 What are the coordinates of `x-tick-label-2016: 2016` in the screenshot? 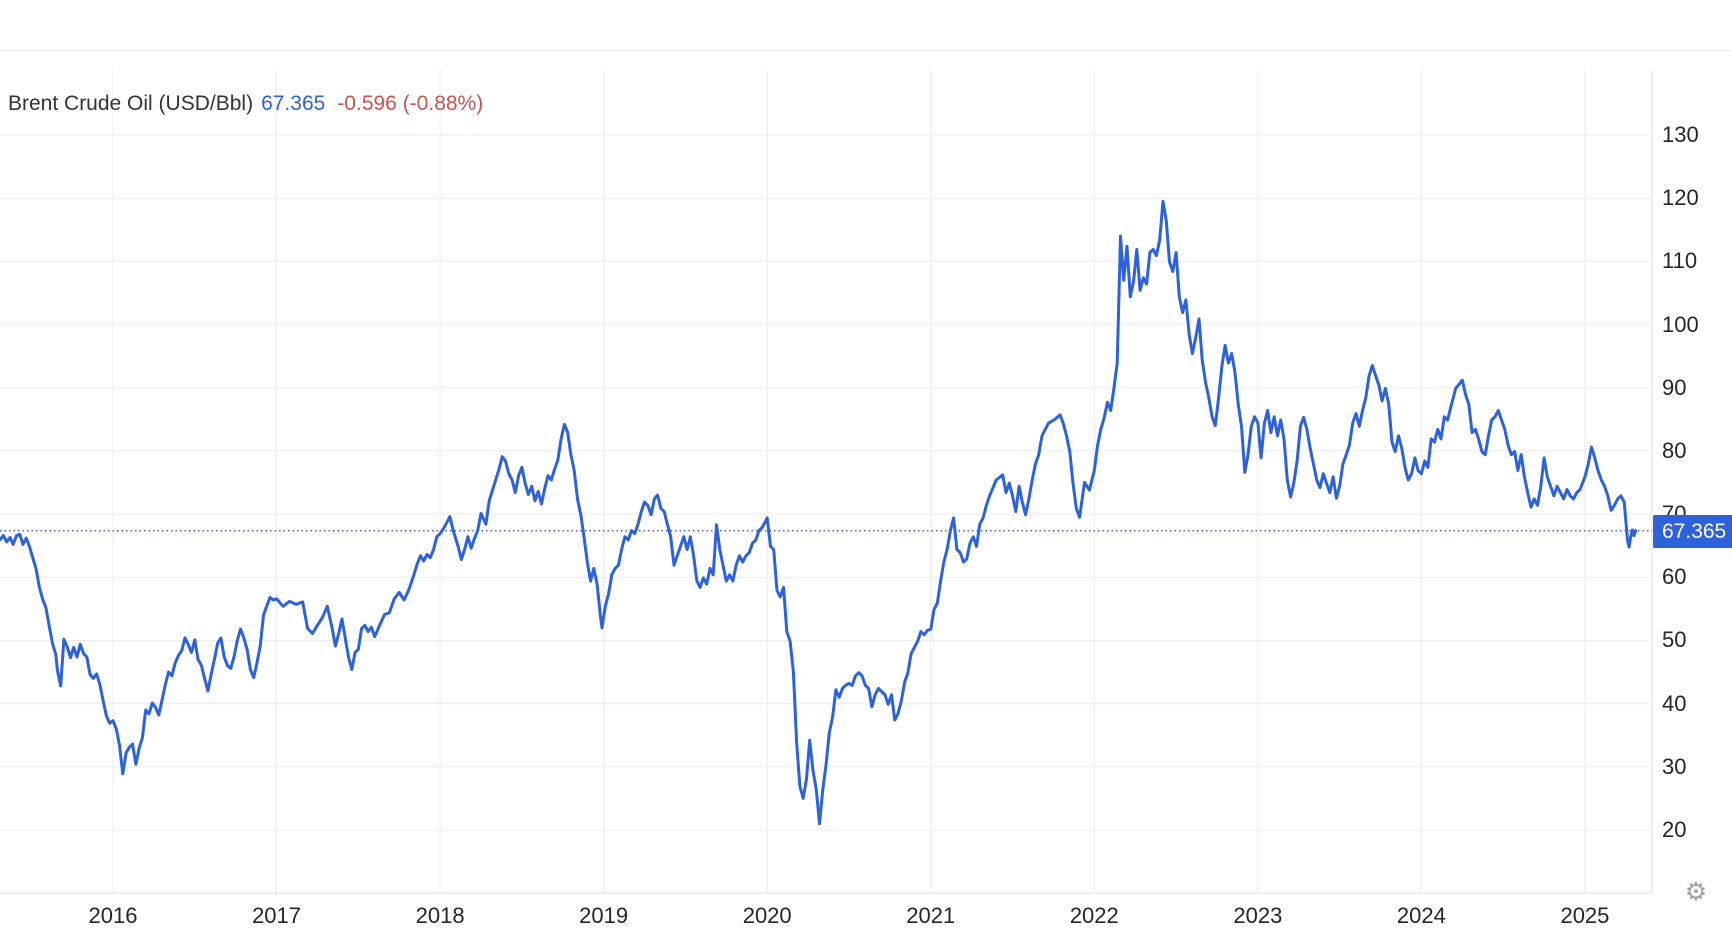 It's located at (113, 915).